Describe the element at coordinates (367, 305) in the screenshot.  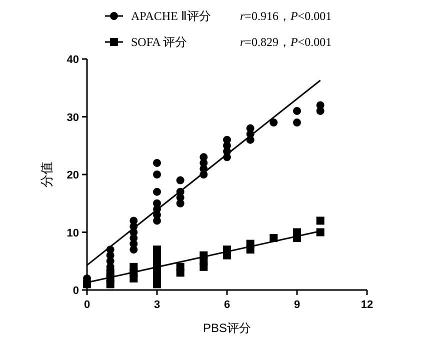
I see `x-tick-label: 12` at that location.